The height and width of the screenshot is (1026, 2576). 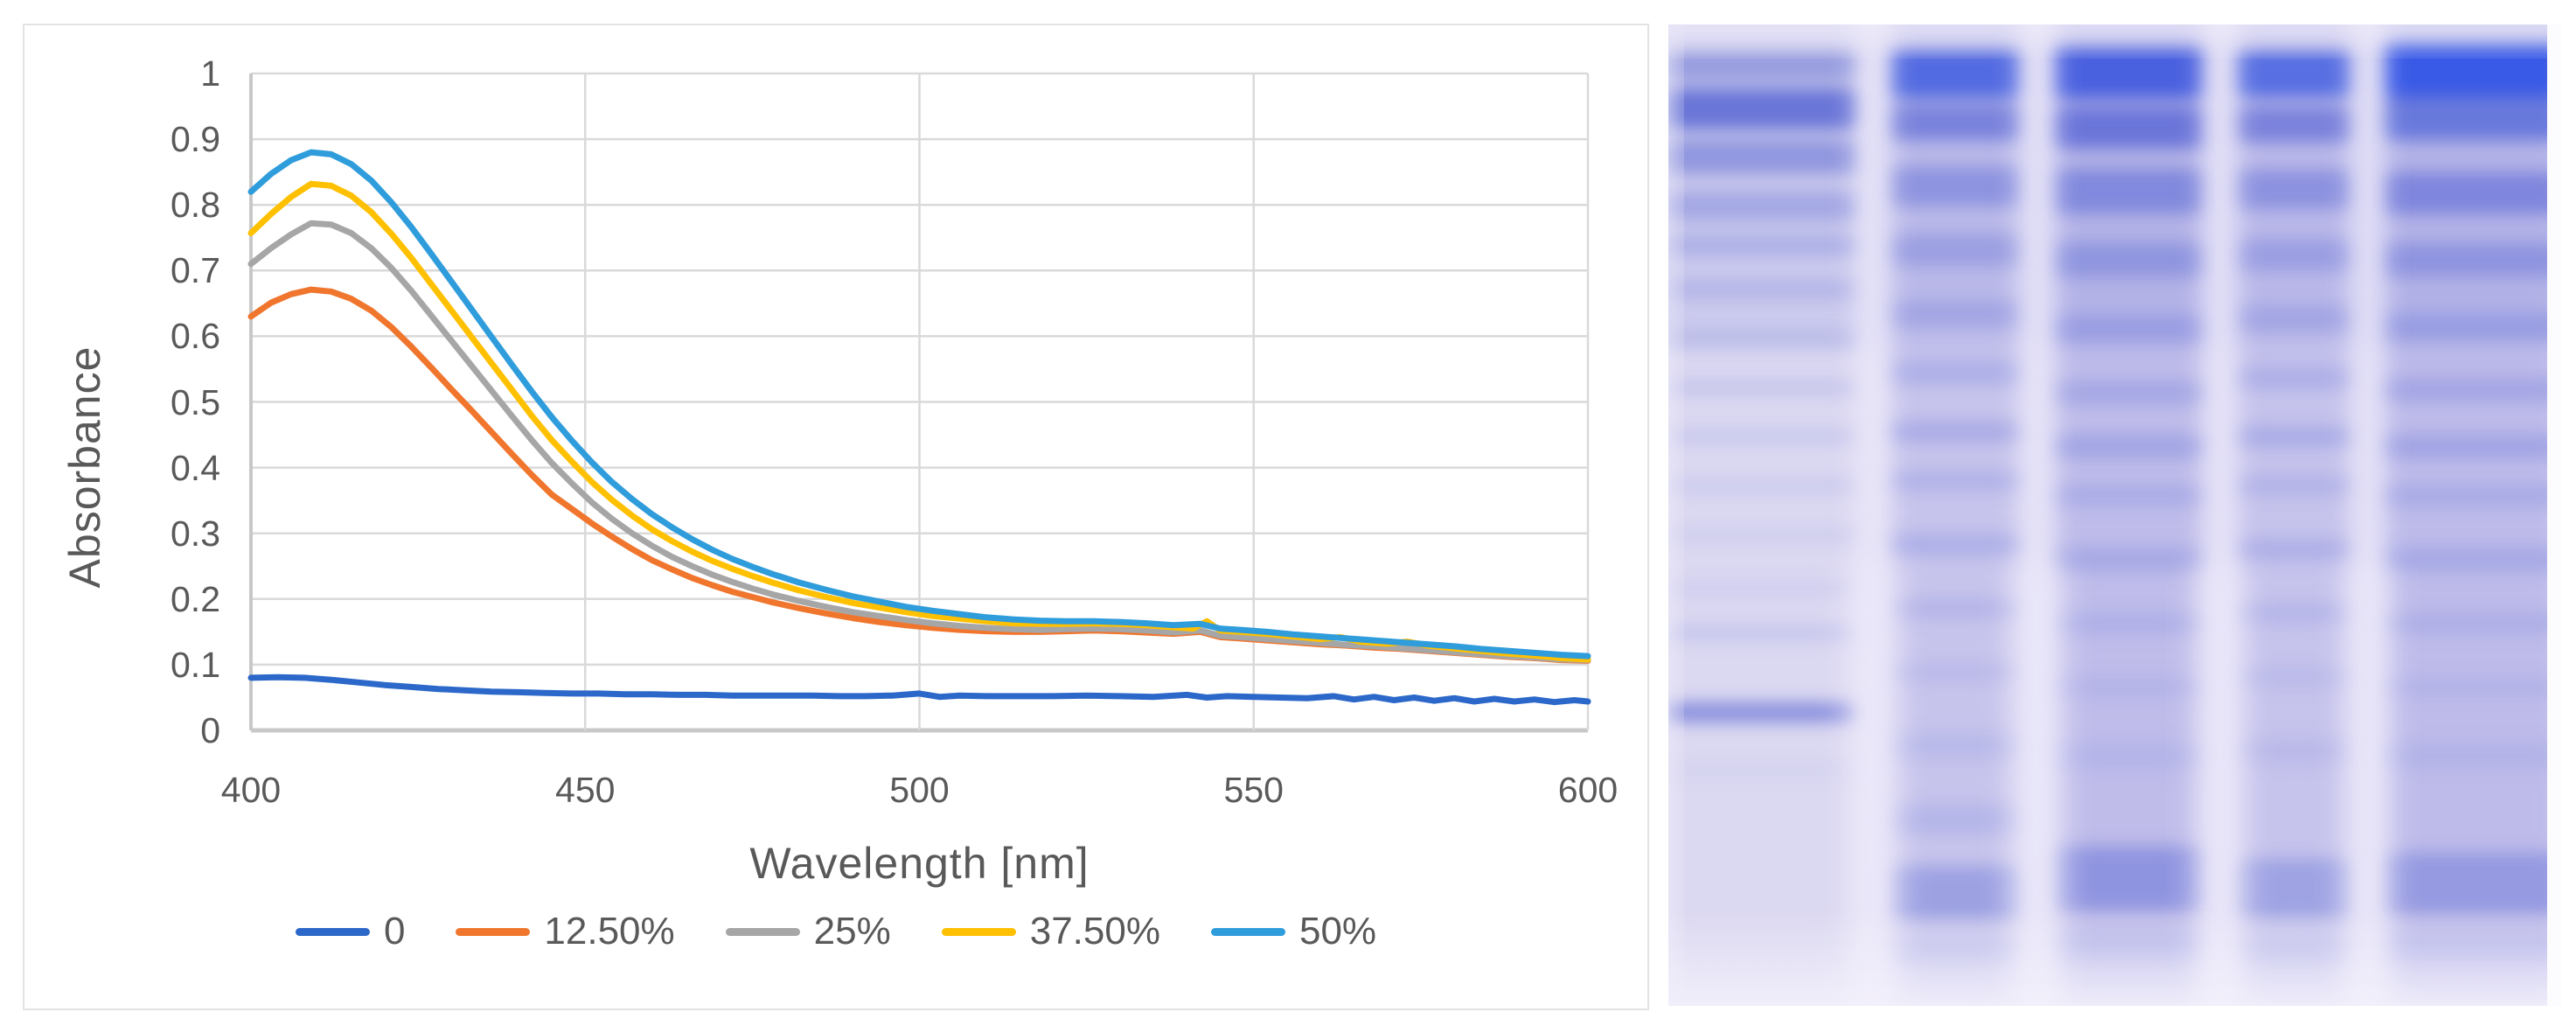 I want to click on legend-label: 50%, so click(x=1337, y=931).